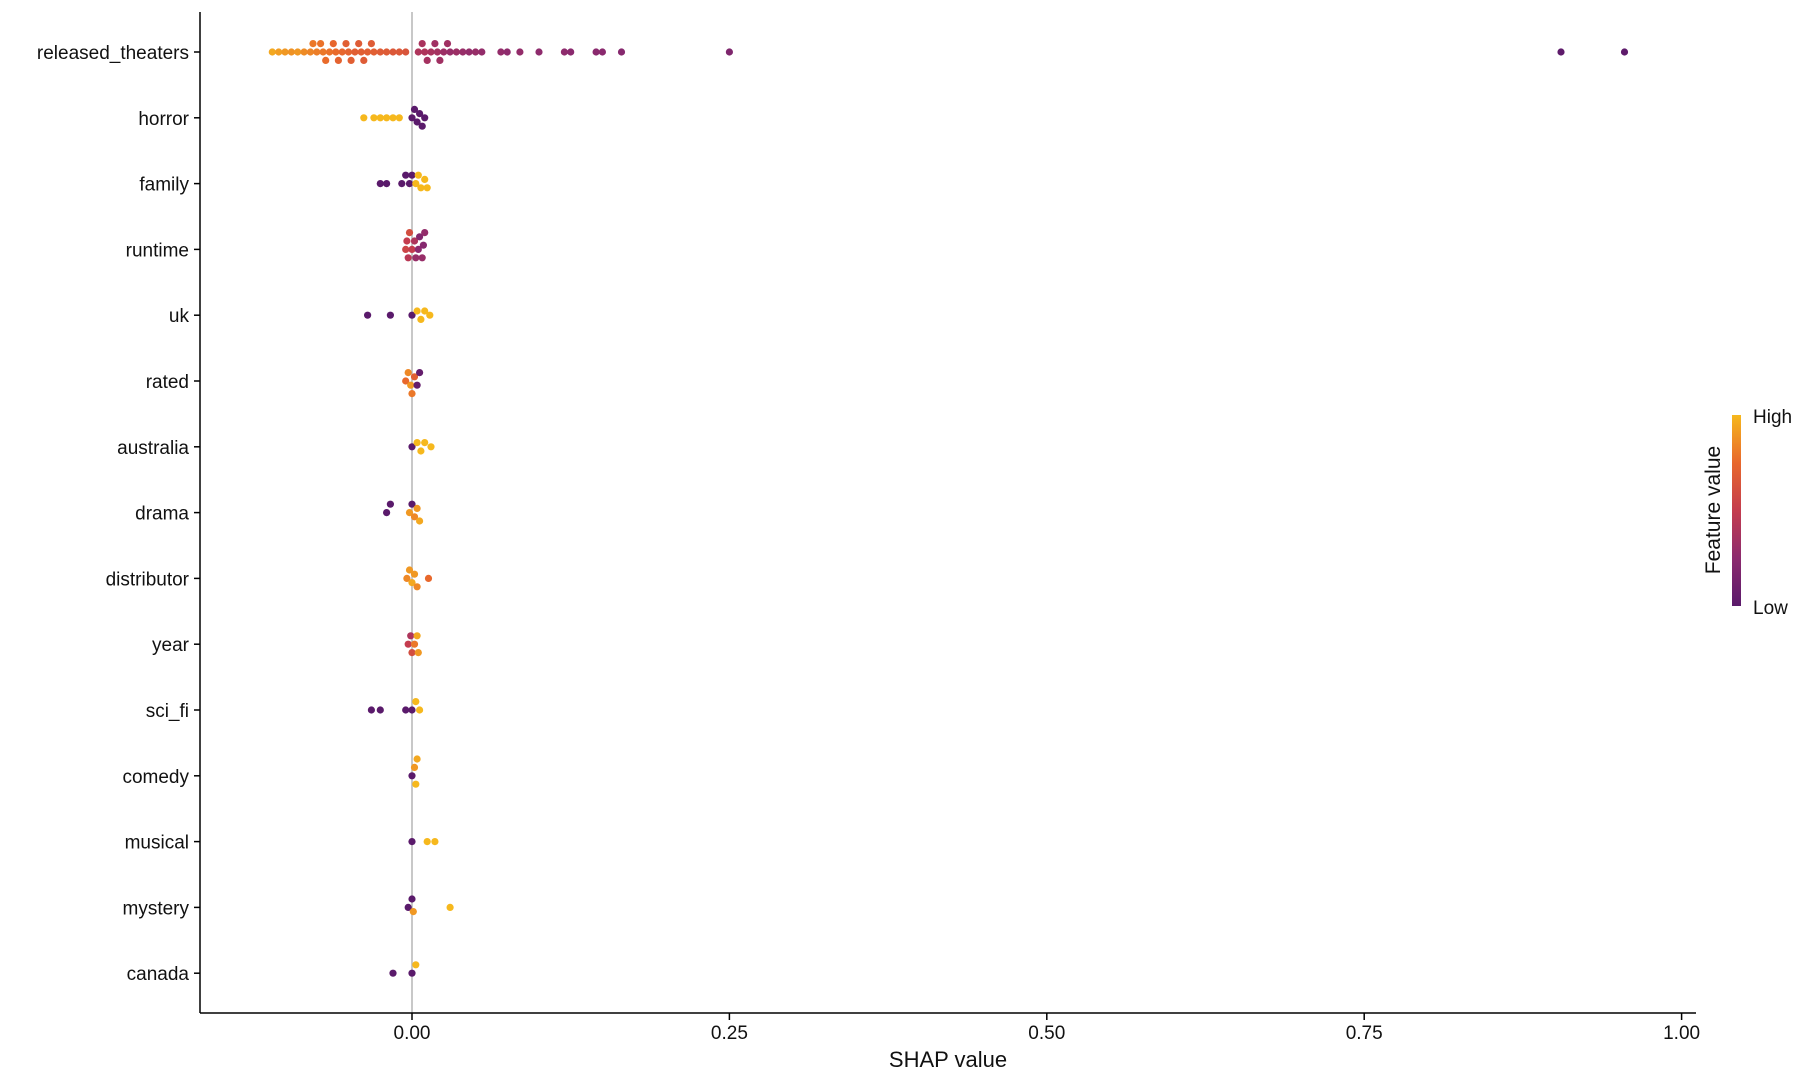 This screenshot has width=1800, height=1080. I want to click on legend-title: Feature value, so click(1713, 510).